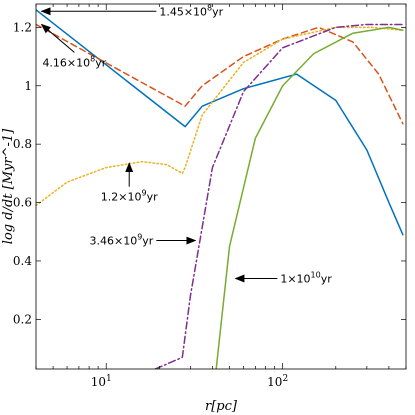 This screenshot has height=415, width=415. Describe the element at coordinates (22, 319) in the screenshot. I see `y-tick-label: 0.2` at that location.